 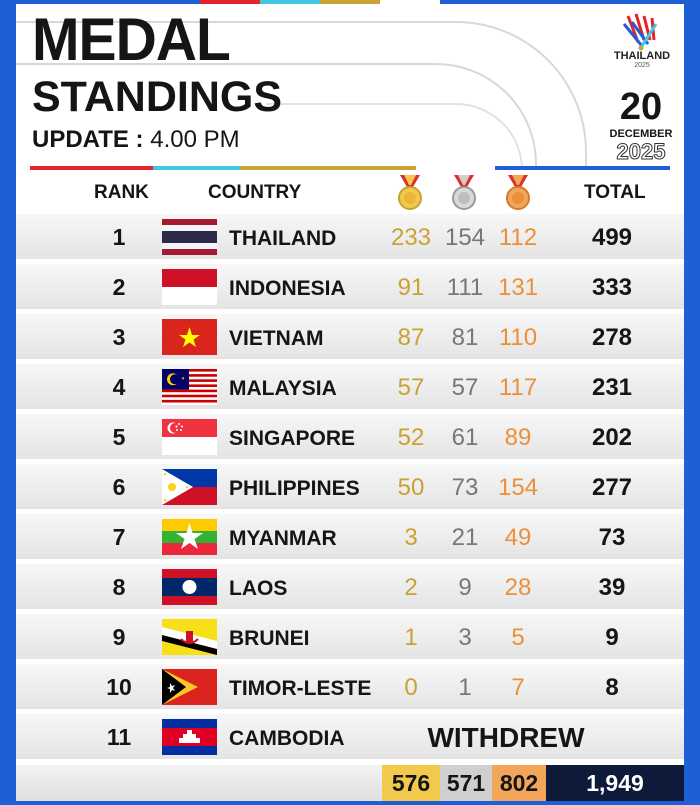 I want to click on bronze-cell: 7, so click(x=518, y=687).